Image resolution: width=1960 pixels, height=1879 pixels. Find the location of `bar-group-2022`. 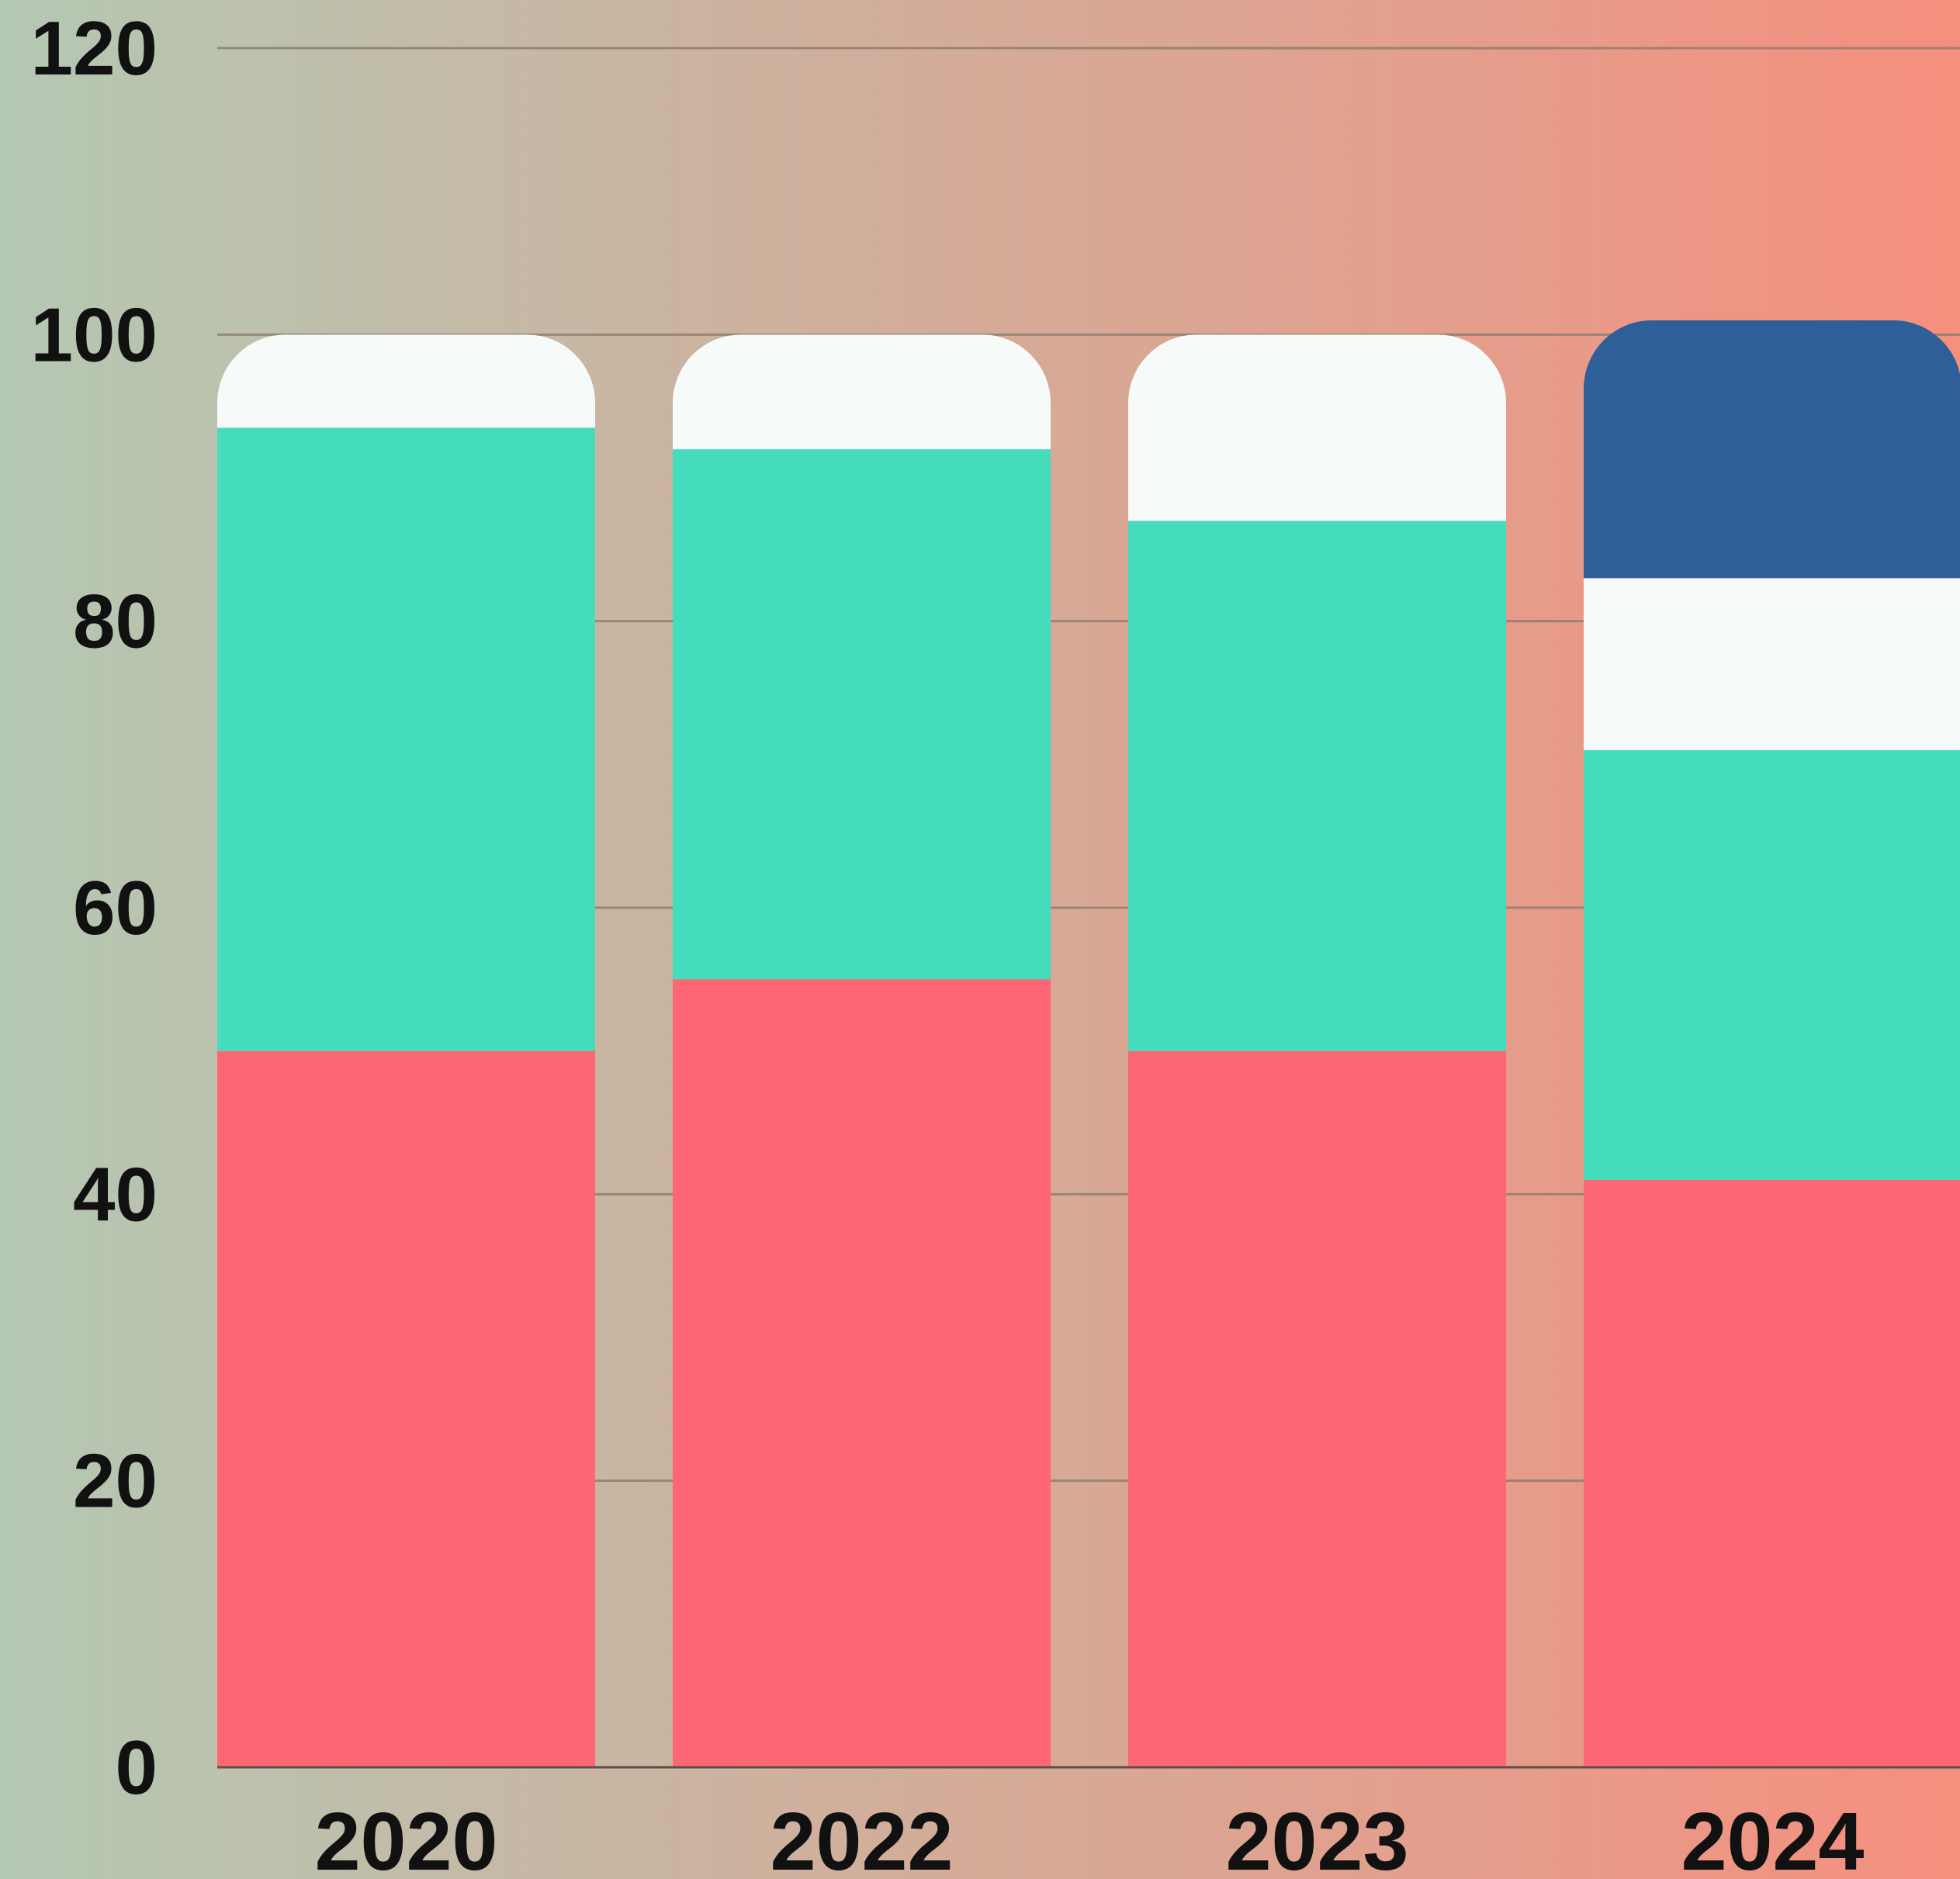

bar-group-2022 is located at coordinates (862, 1051).